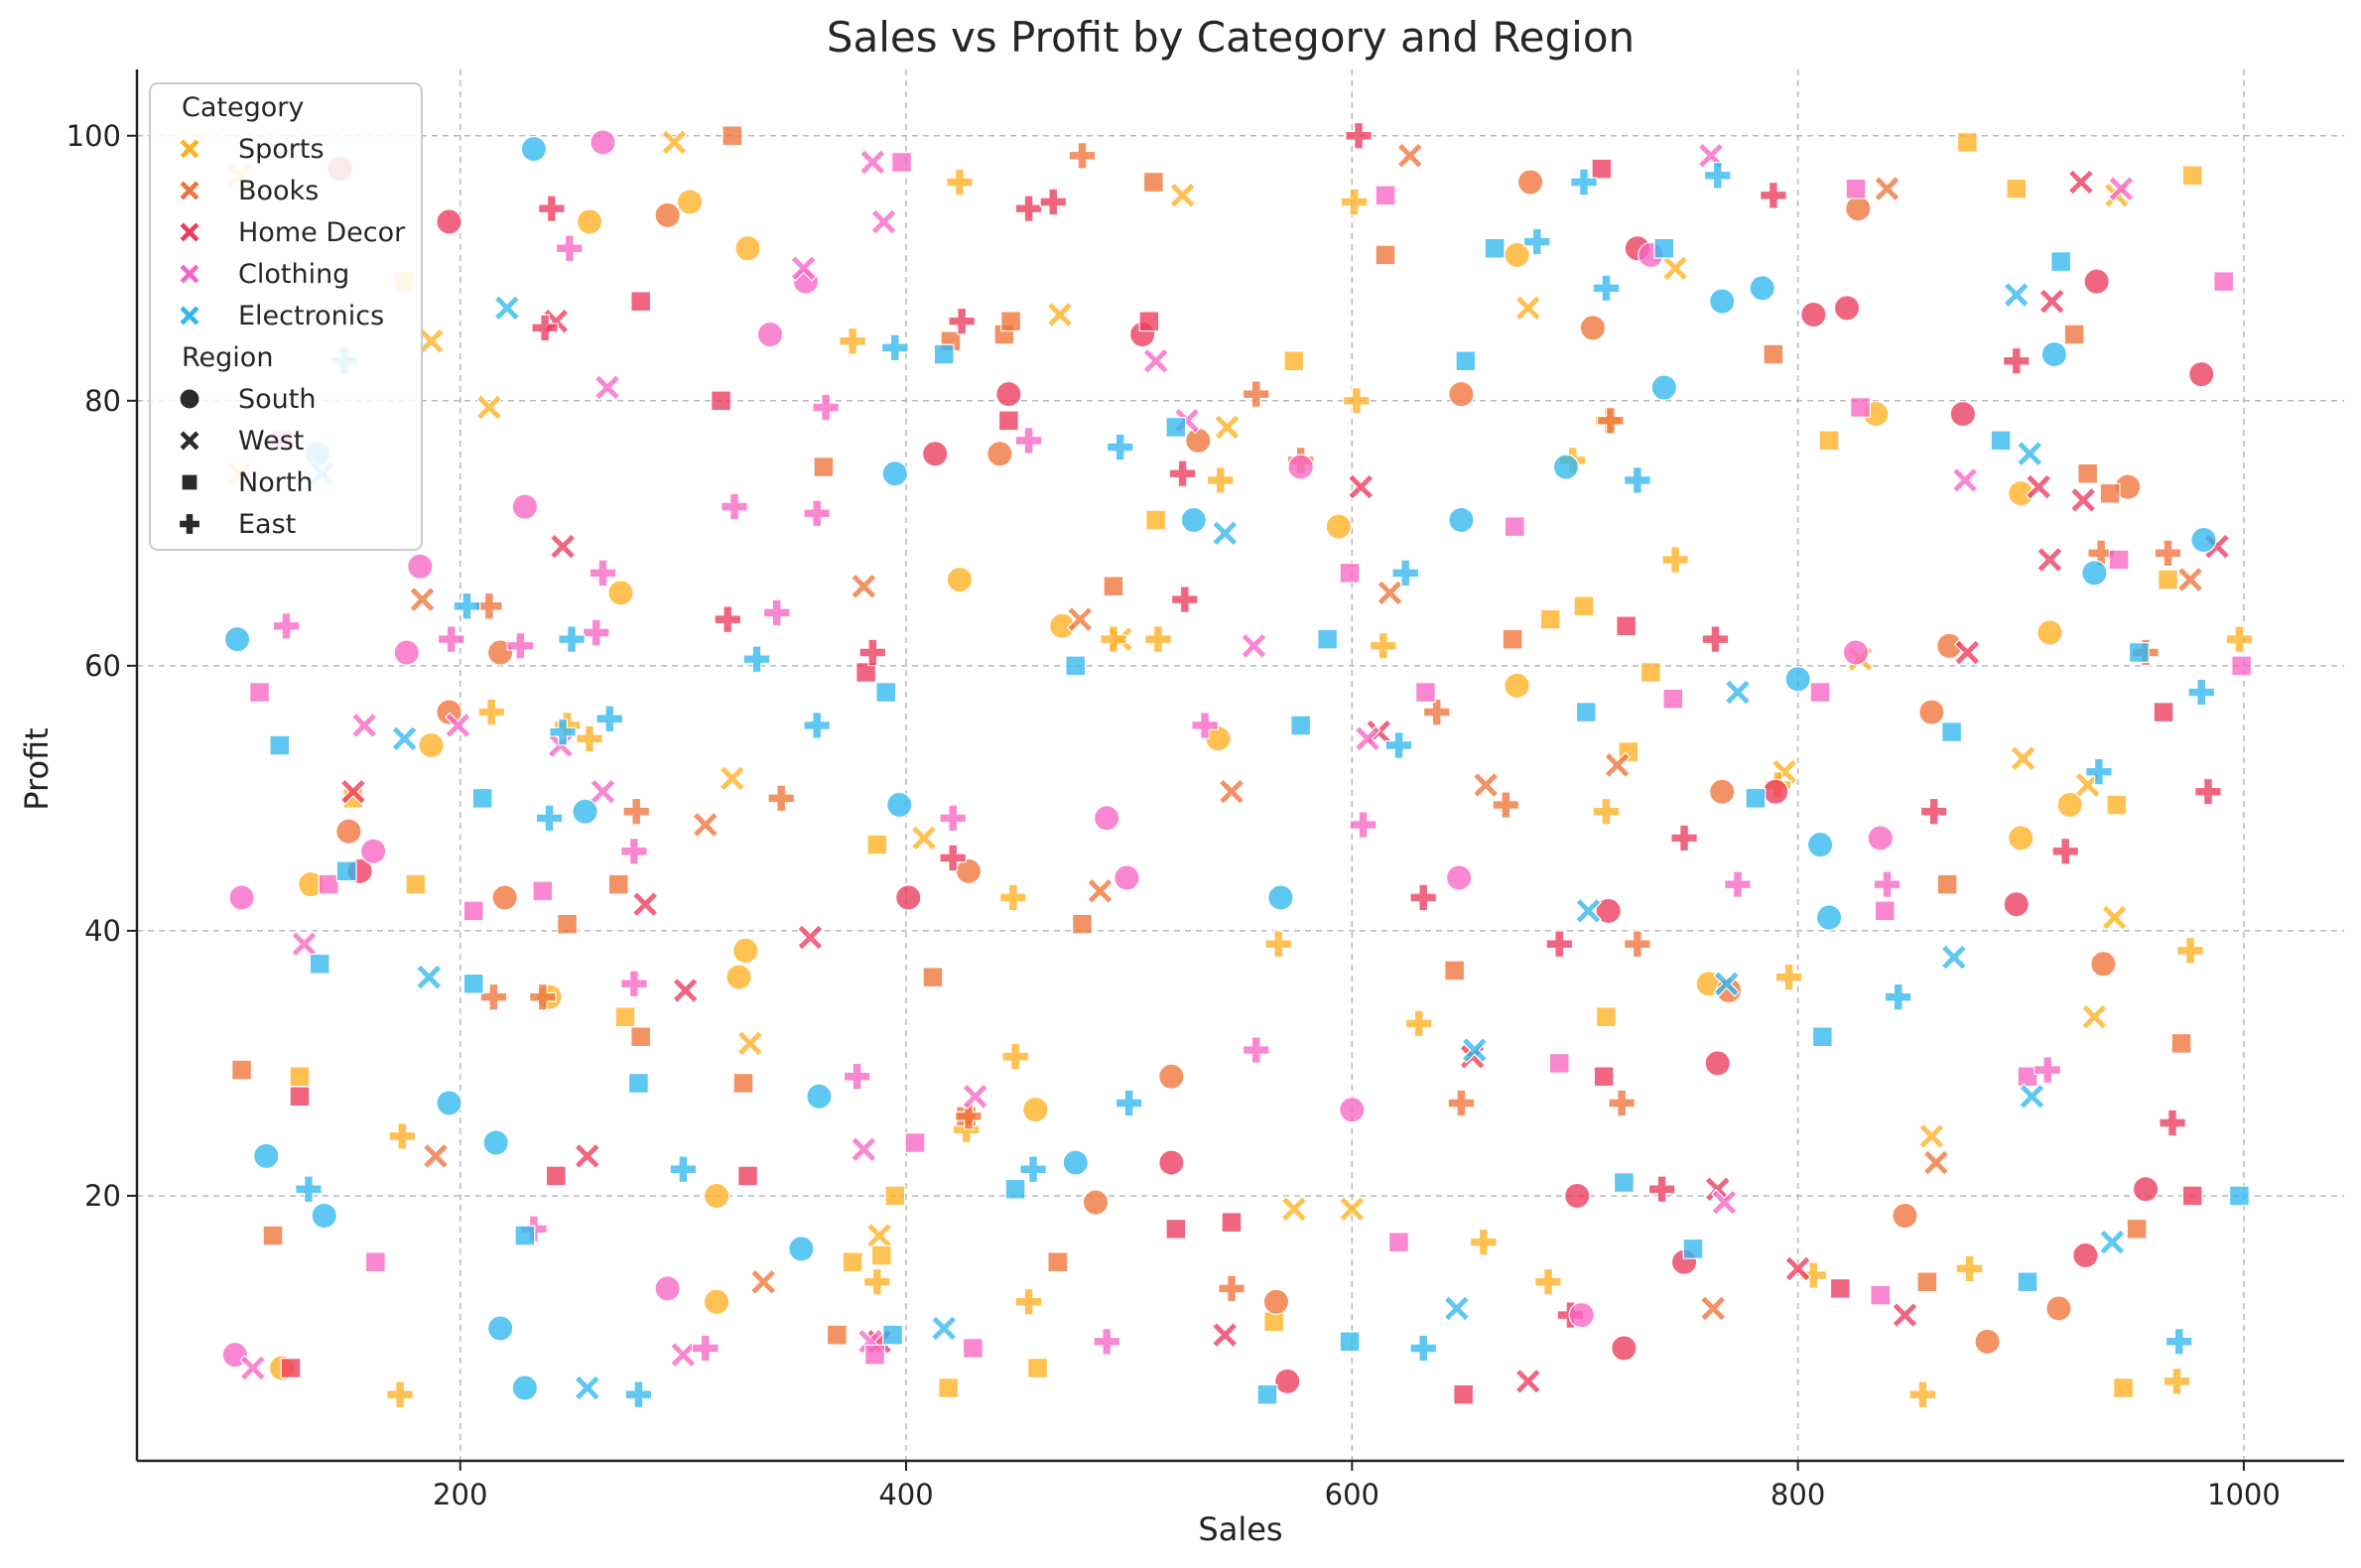 The width and height of the screenshot is (2361, 1568). Describe the element at coordinates (102, 666) in the screenshot. I see `y-tick-label: 60` at that location.